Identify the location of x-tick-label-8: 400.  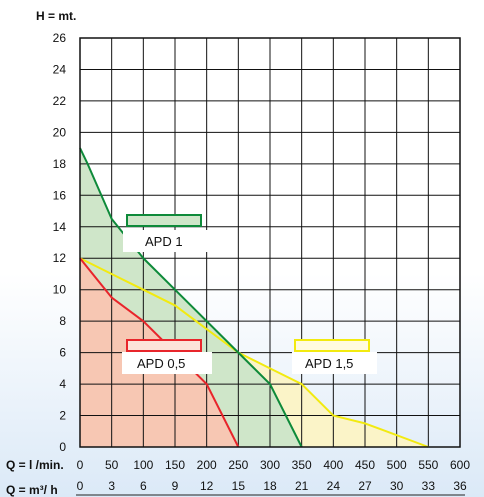
(333, 465).